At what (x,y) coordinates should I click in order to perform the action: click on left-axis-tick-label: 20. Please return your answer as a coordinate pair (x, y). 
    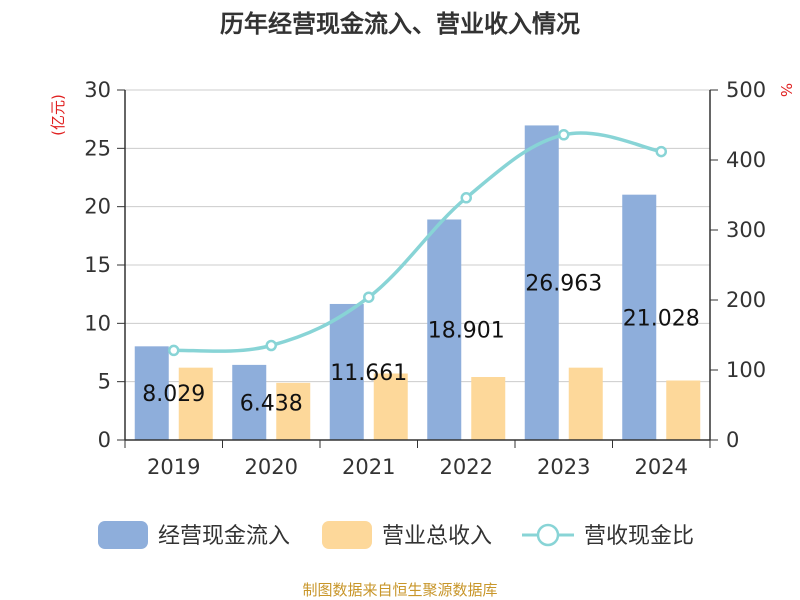
    Looking at the image, I should click on (97, 207).